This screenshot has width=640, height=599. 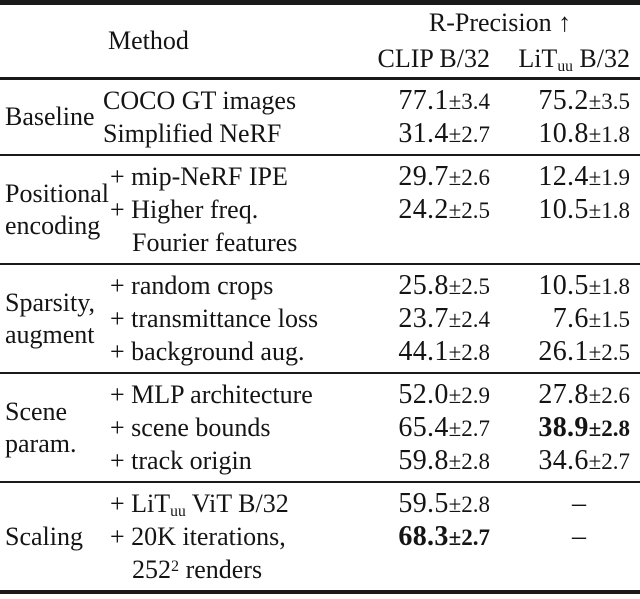 What do you see at coordinates (563, 427) in the screenshot?
I see `value-main: 38.9` at bounding box center [563, 427].